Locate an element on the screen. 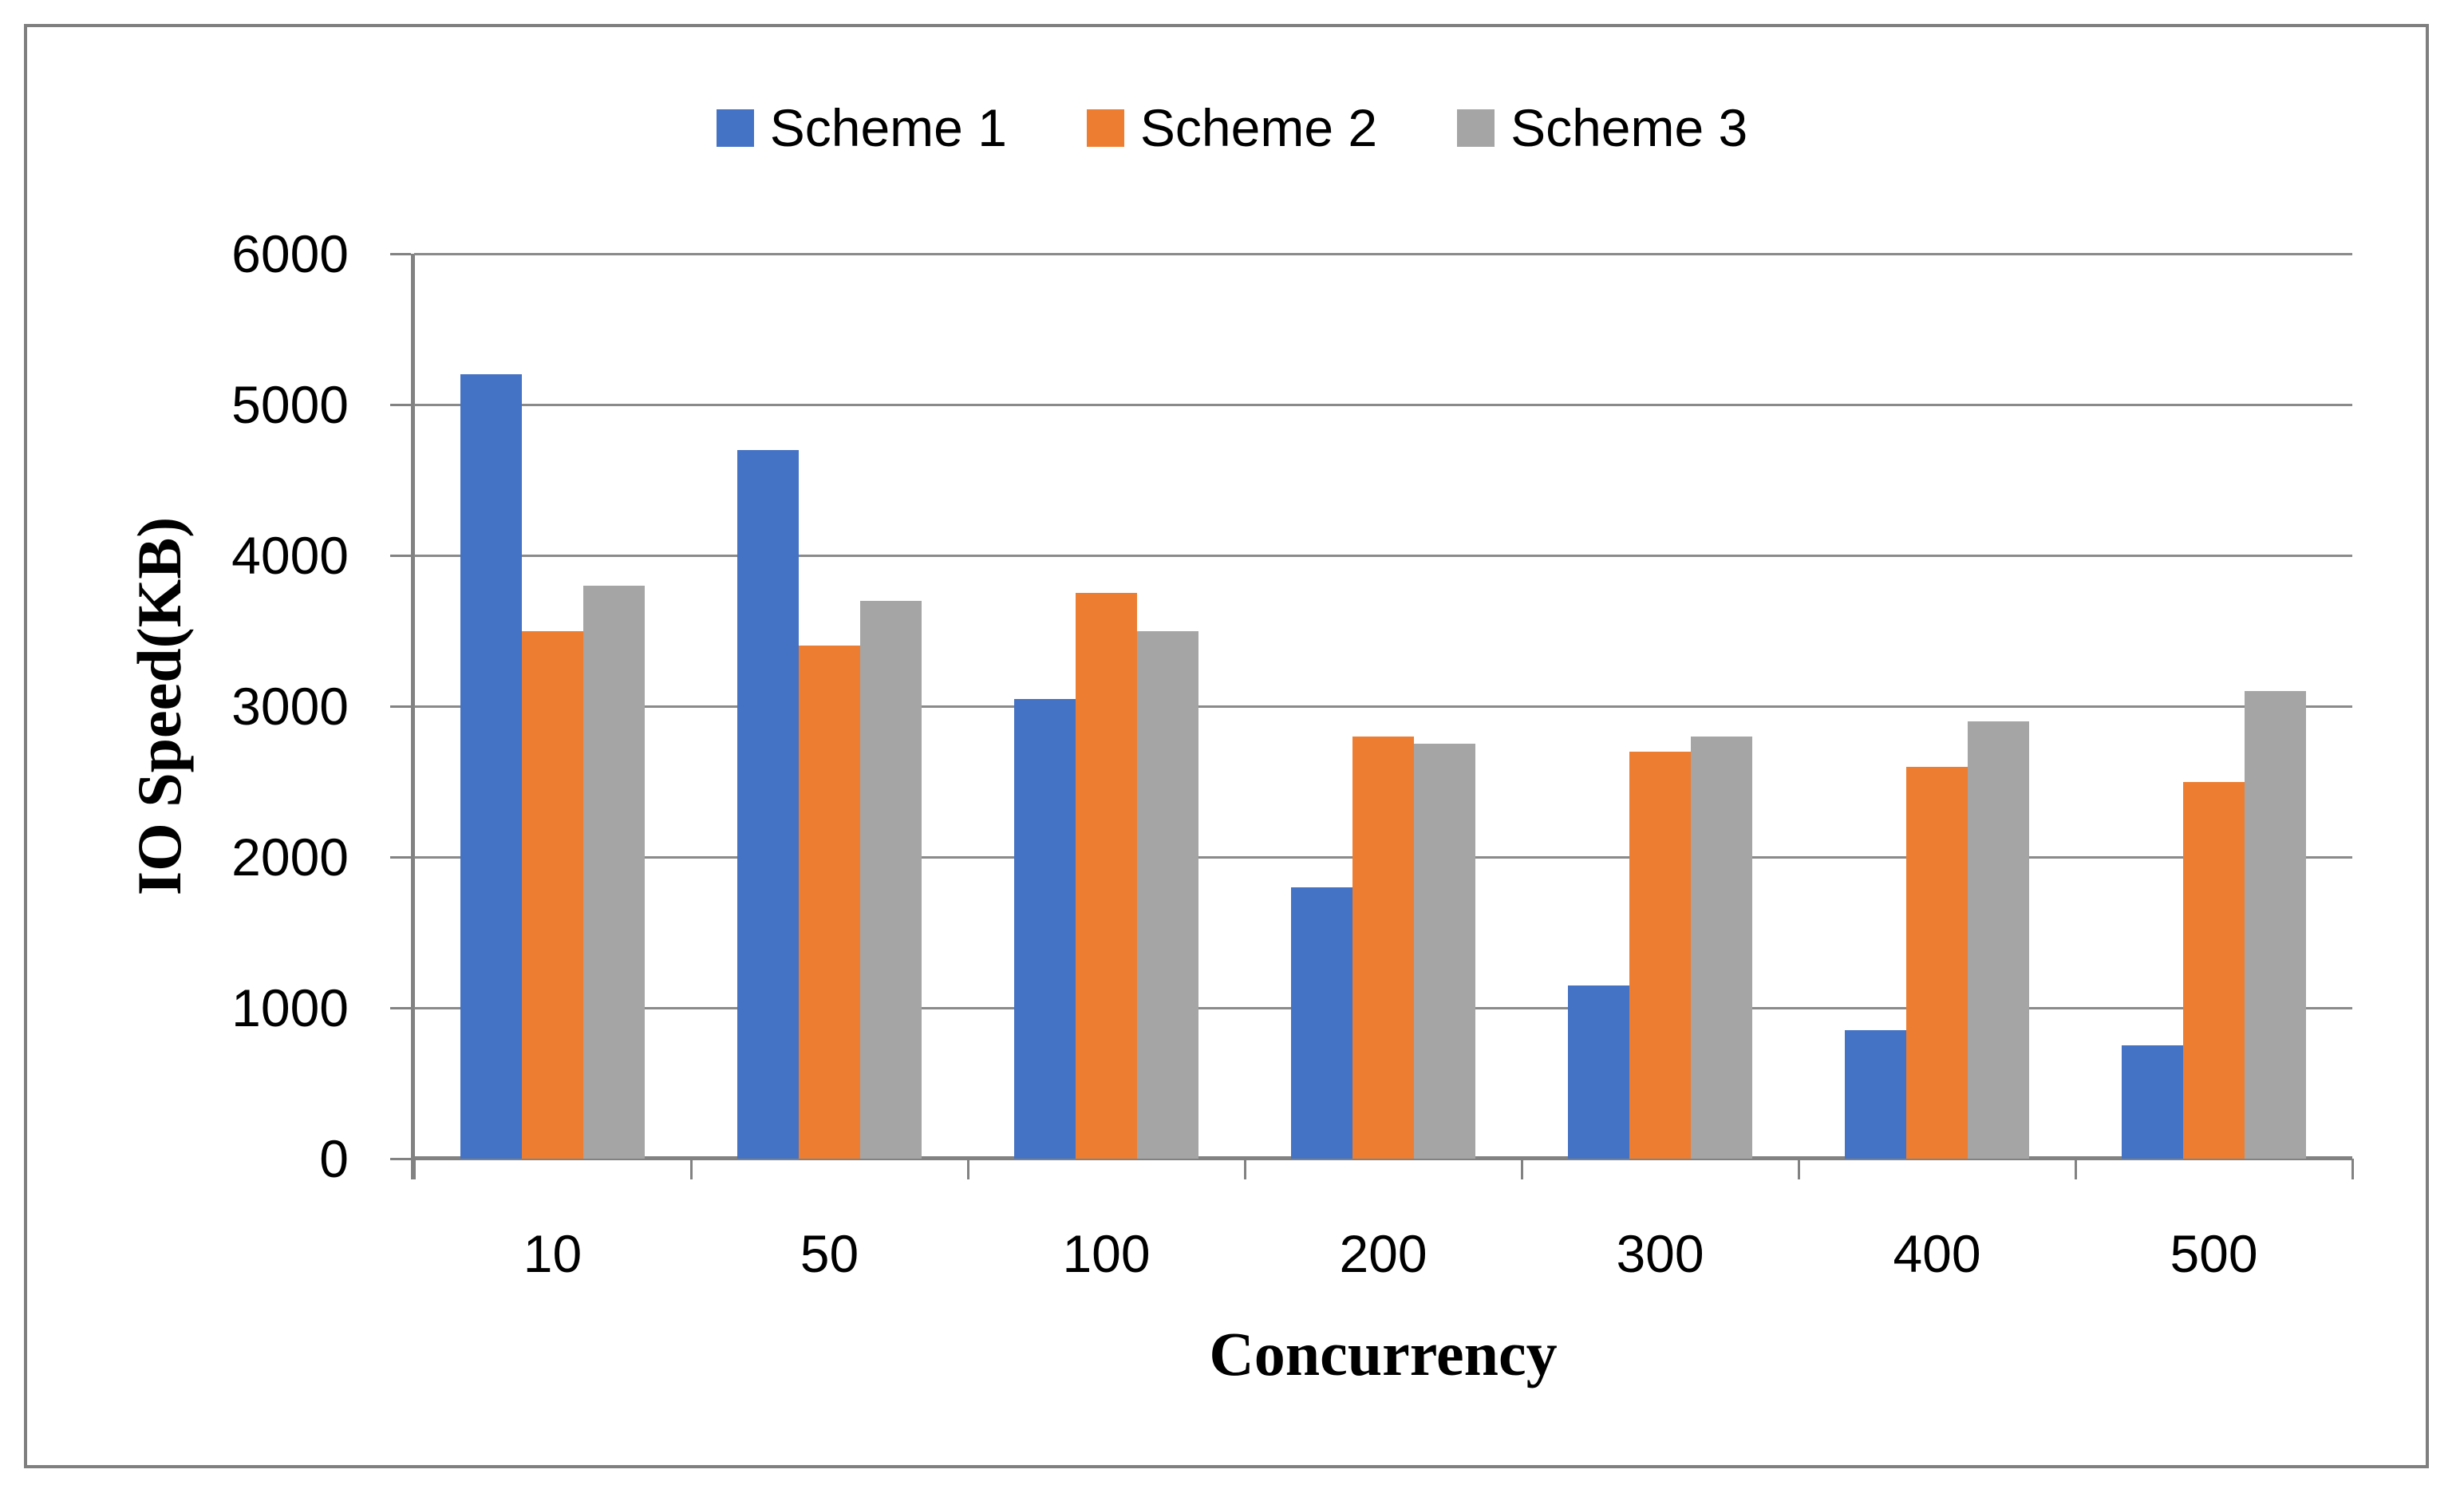 The image size is (2464, 1493). bar-scheme-1-x300 is located at coordinates (1598, 1072).